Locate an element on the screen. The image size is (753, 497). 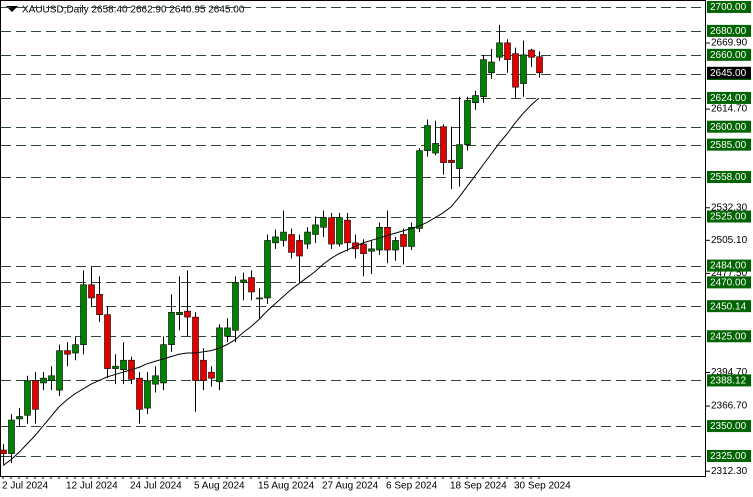
level-label: 2350.00 is located at coordinates (728, 426).